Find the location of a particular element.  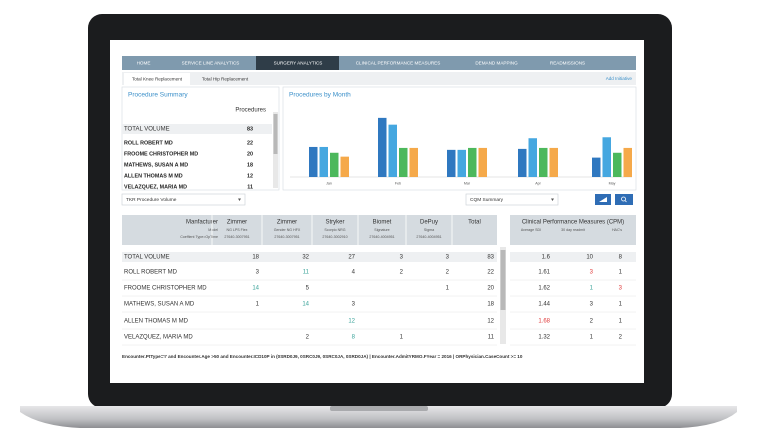

x-tick-label: Mar is located at coordinates (467, 183).